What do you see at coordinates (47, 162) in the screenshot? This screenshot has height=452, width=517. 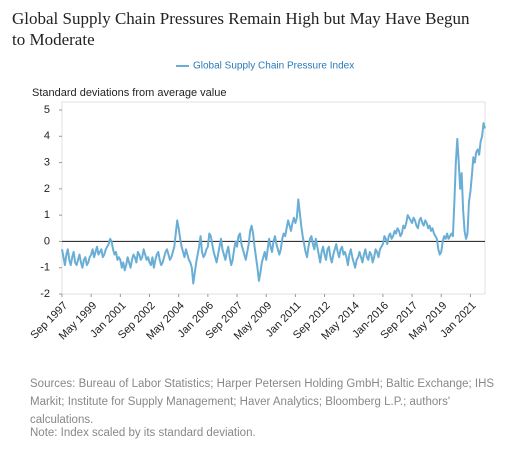 I see `y-tick-label: 3` at bounding box center [47, 162].